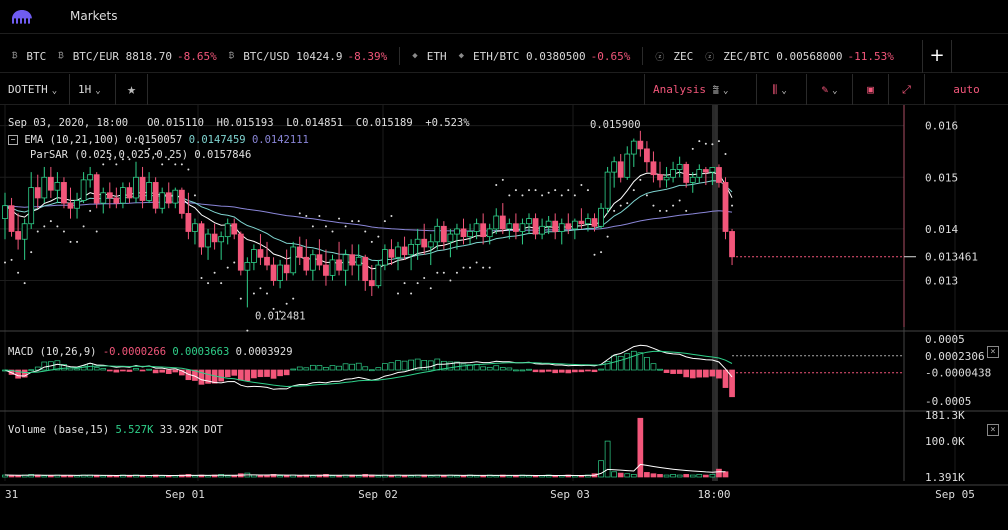  What do you see at coordinates (993, 430) in the screenshot?
I see `close-volume-icon: ×` at bounding box center [993, 430].